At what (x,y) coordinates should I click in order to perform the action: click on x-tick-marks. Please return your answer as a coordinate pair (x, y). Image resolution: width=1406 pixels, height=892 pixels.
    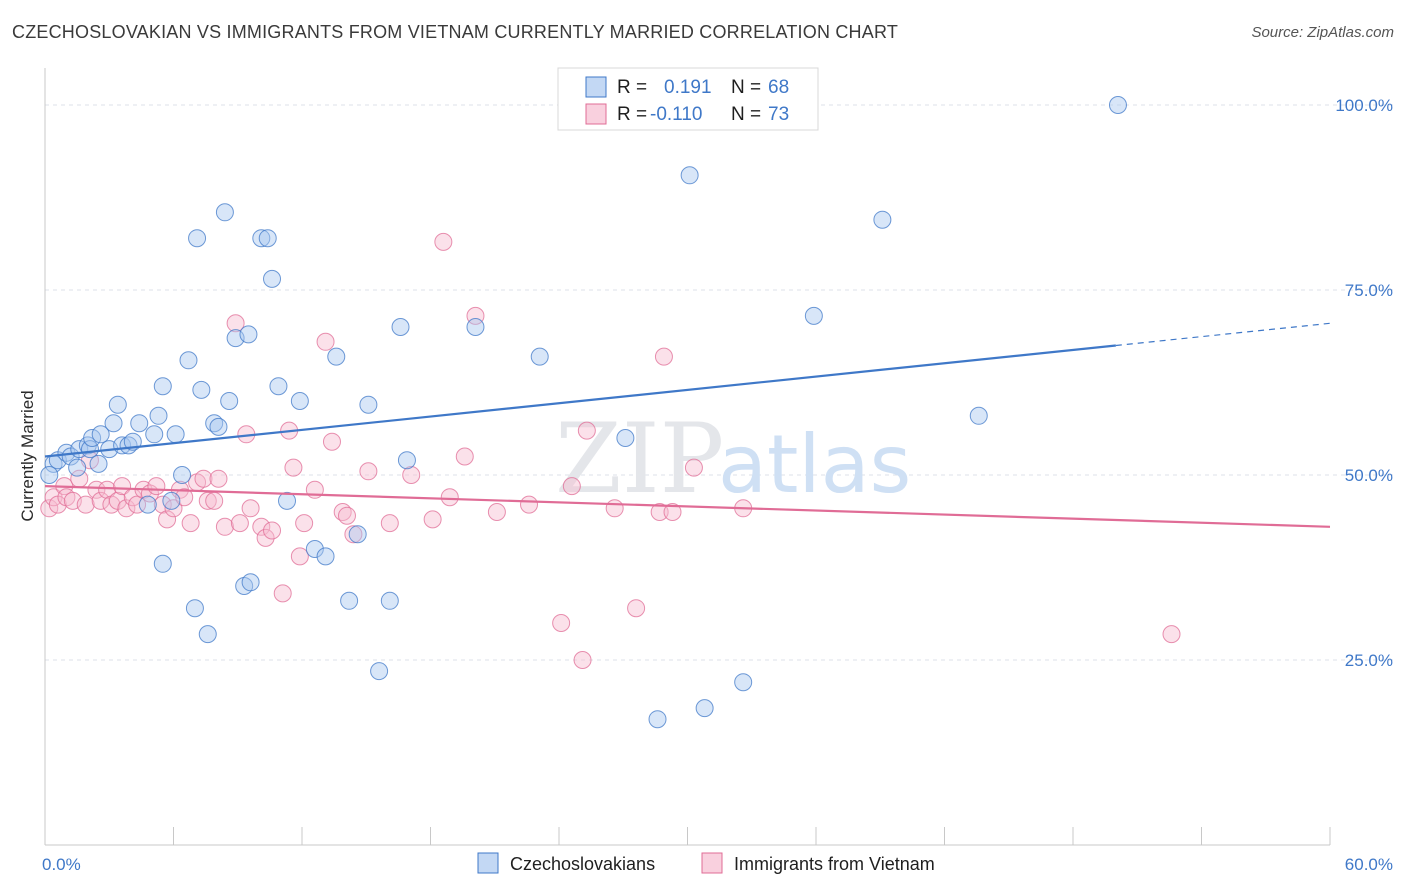
    Looking at the image, I should click on (687, 836).